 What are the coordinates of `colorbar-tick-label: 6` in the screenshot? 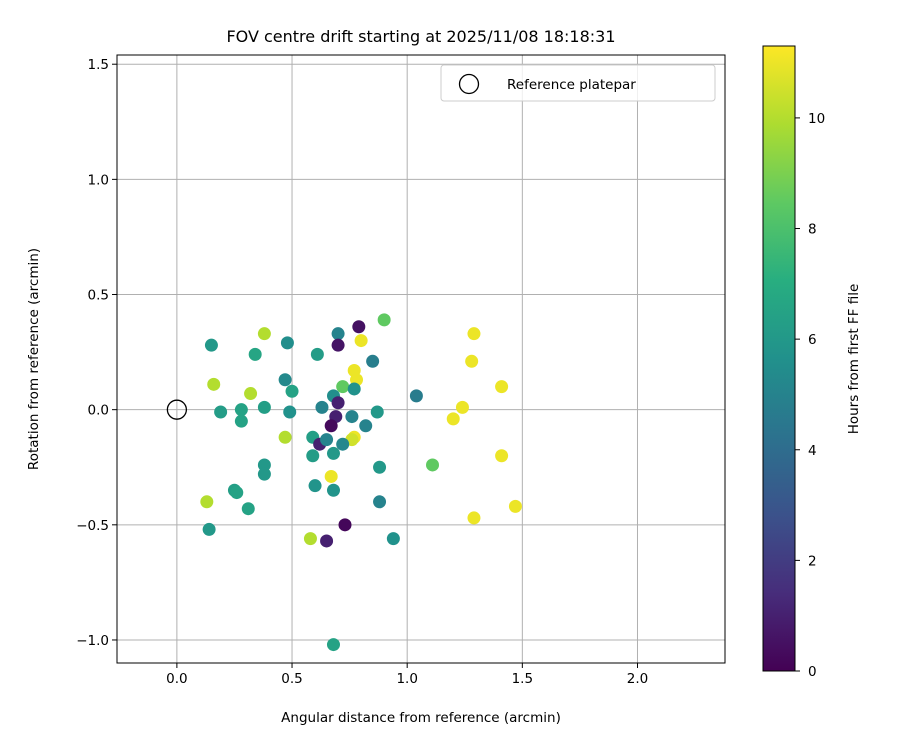 It's located at (812, 340).